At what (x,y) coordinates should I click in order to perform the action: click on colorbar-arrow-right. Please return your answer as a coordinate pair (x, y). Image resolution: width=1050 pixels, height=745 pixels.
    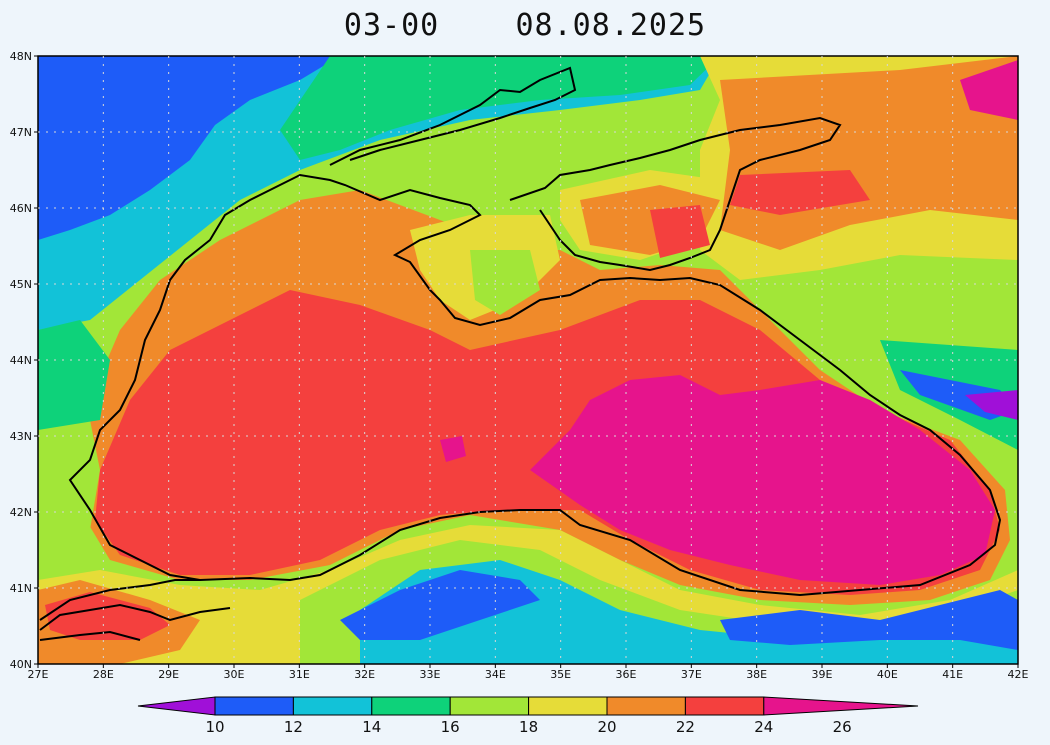
    Looking at the image, I should click on (841, 706).